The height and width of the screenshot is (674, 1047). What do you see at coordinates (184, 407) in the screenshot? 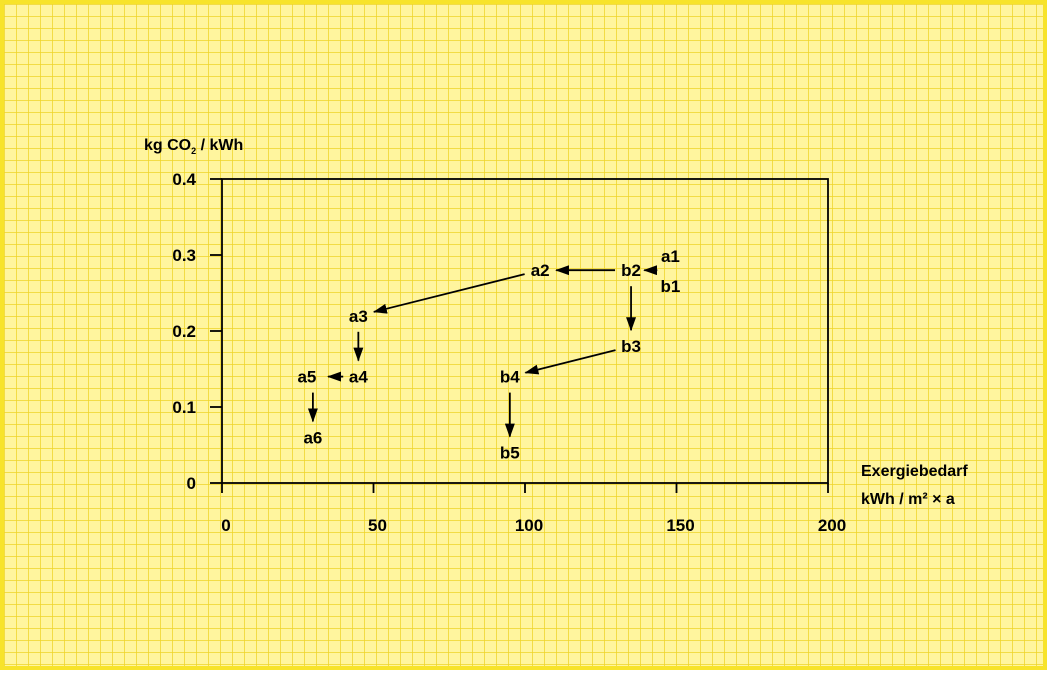
I see `y-tick-label: 0.1` at bounding box center [184, 407].